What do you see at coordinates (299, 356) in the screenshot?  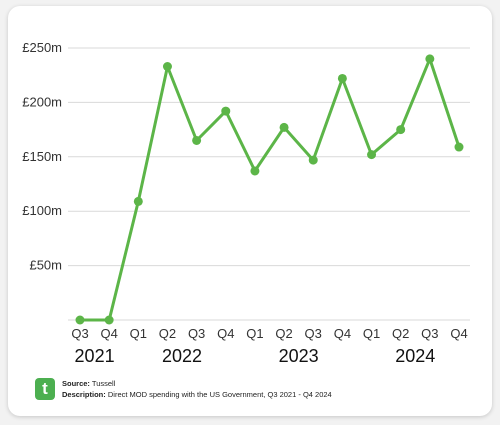 I see `year-label: 2023` at bounding box center [299, 356].